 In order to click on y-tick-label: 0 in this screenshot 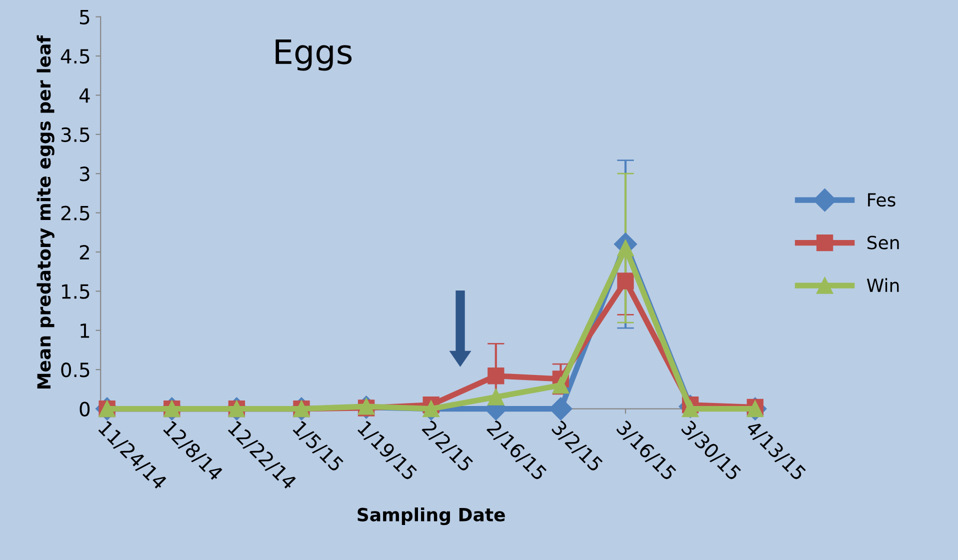, I will do `click(85, 409)`.